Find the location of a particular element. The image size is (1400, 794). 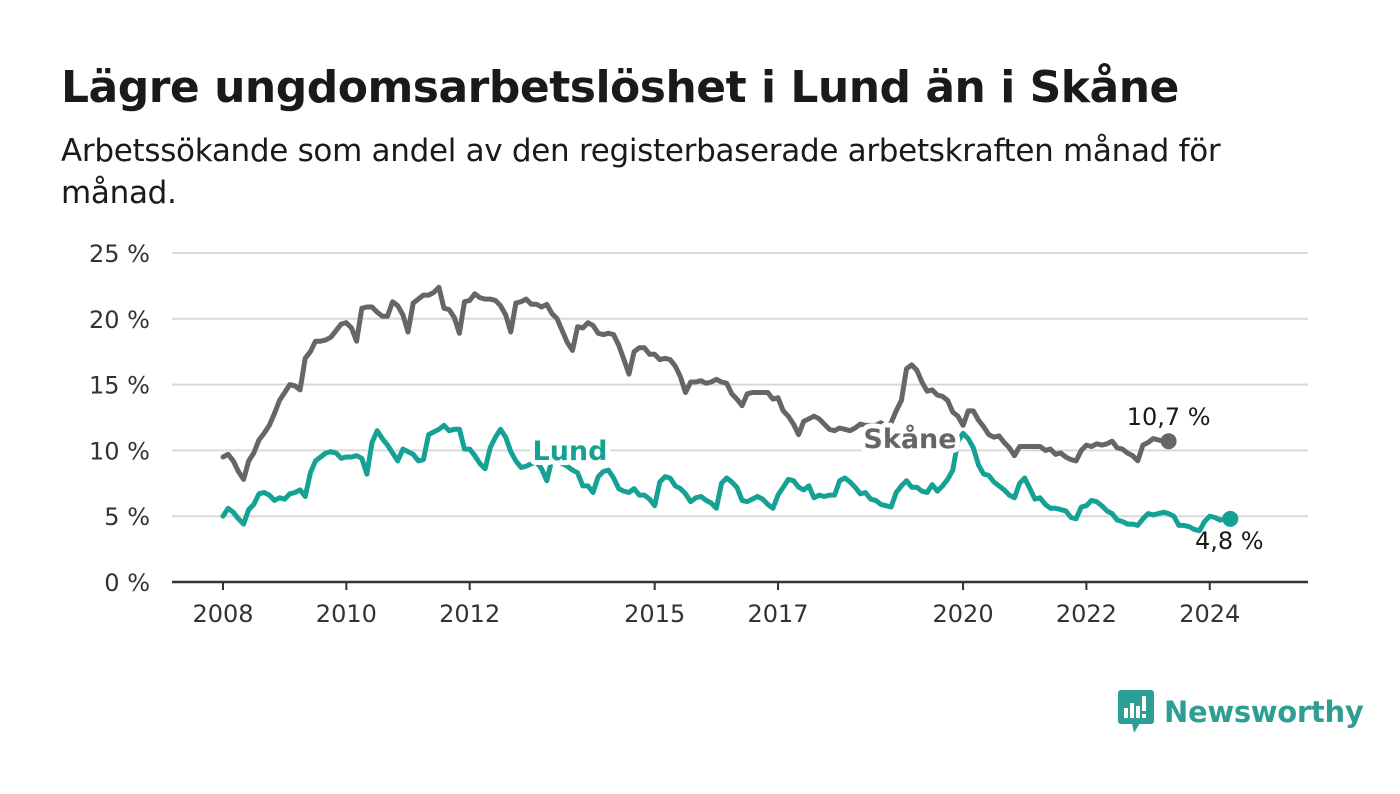

series-label: Lund is located at coordinates (570, 451).